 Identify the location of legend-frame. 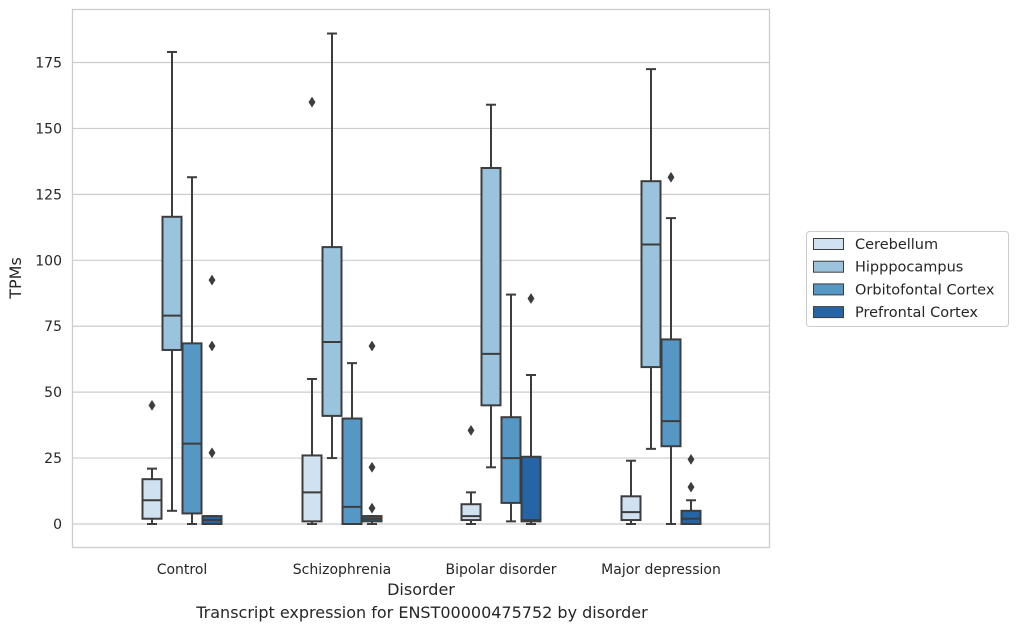
(907, 279).